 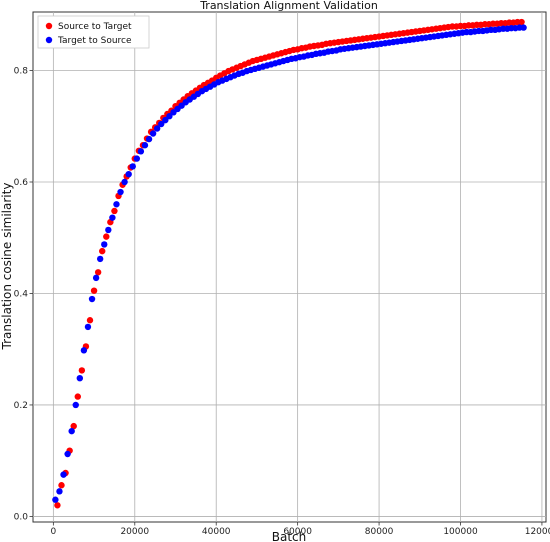 What do you see at coordinates (379, 532) in the screenshot?
I see `x-tick-label: 80000` at bounding box center [379, 532].